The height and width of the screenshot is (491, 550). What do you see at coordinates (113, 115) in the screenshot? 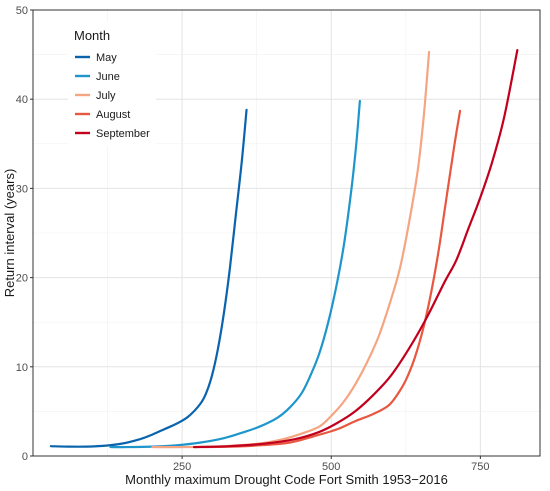
I see `legend-label-august: August` at bounding box center [113, 115].